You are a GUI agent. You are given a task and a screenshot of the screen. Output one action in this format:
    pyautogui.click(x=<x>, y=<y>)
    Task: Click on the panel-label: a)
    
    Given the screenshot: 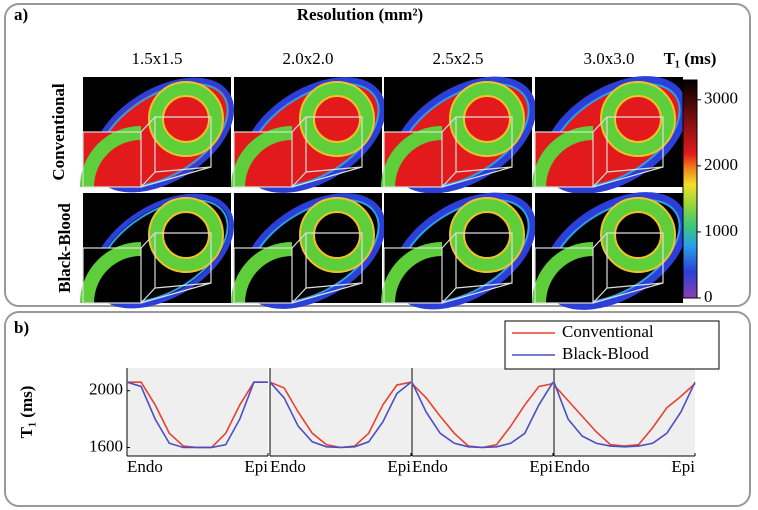 What is the action you would take?
    pyautogui.click(x=21, y=14)
    